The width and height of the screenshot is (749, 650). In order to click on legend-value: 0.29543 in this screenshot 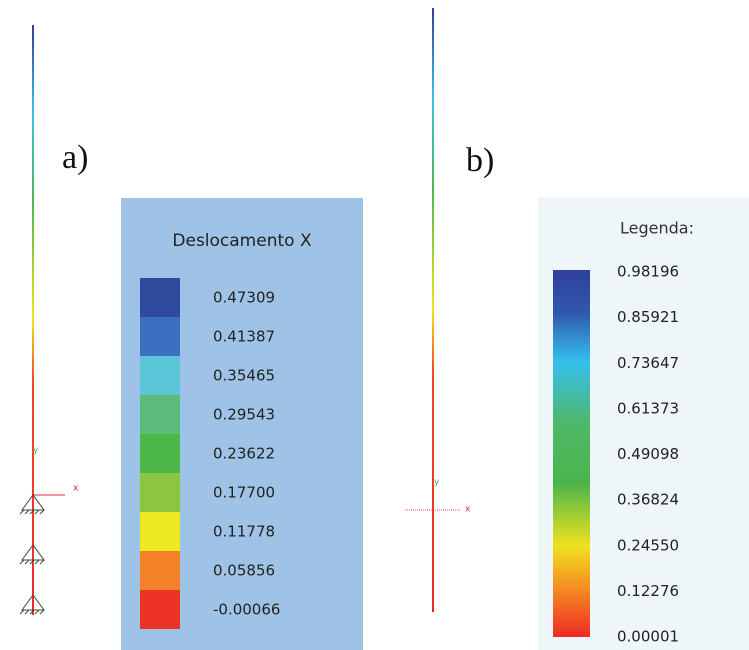, I will do `click(244, 415)`.